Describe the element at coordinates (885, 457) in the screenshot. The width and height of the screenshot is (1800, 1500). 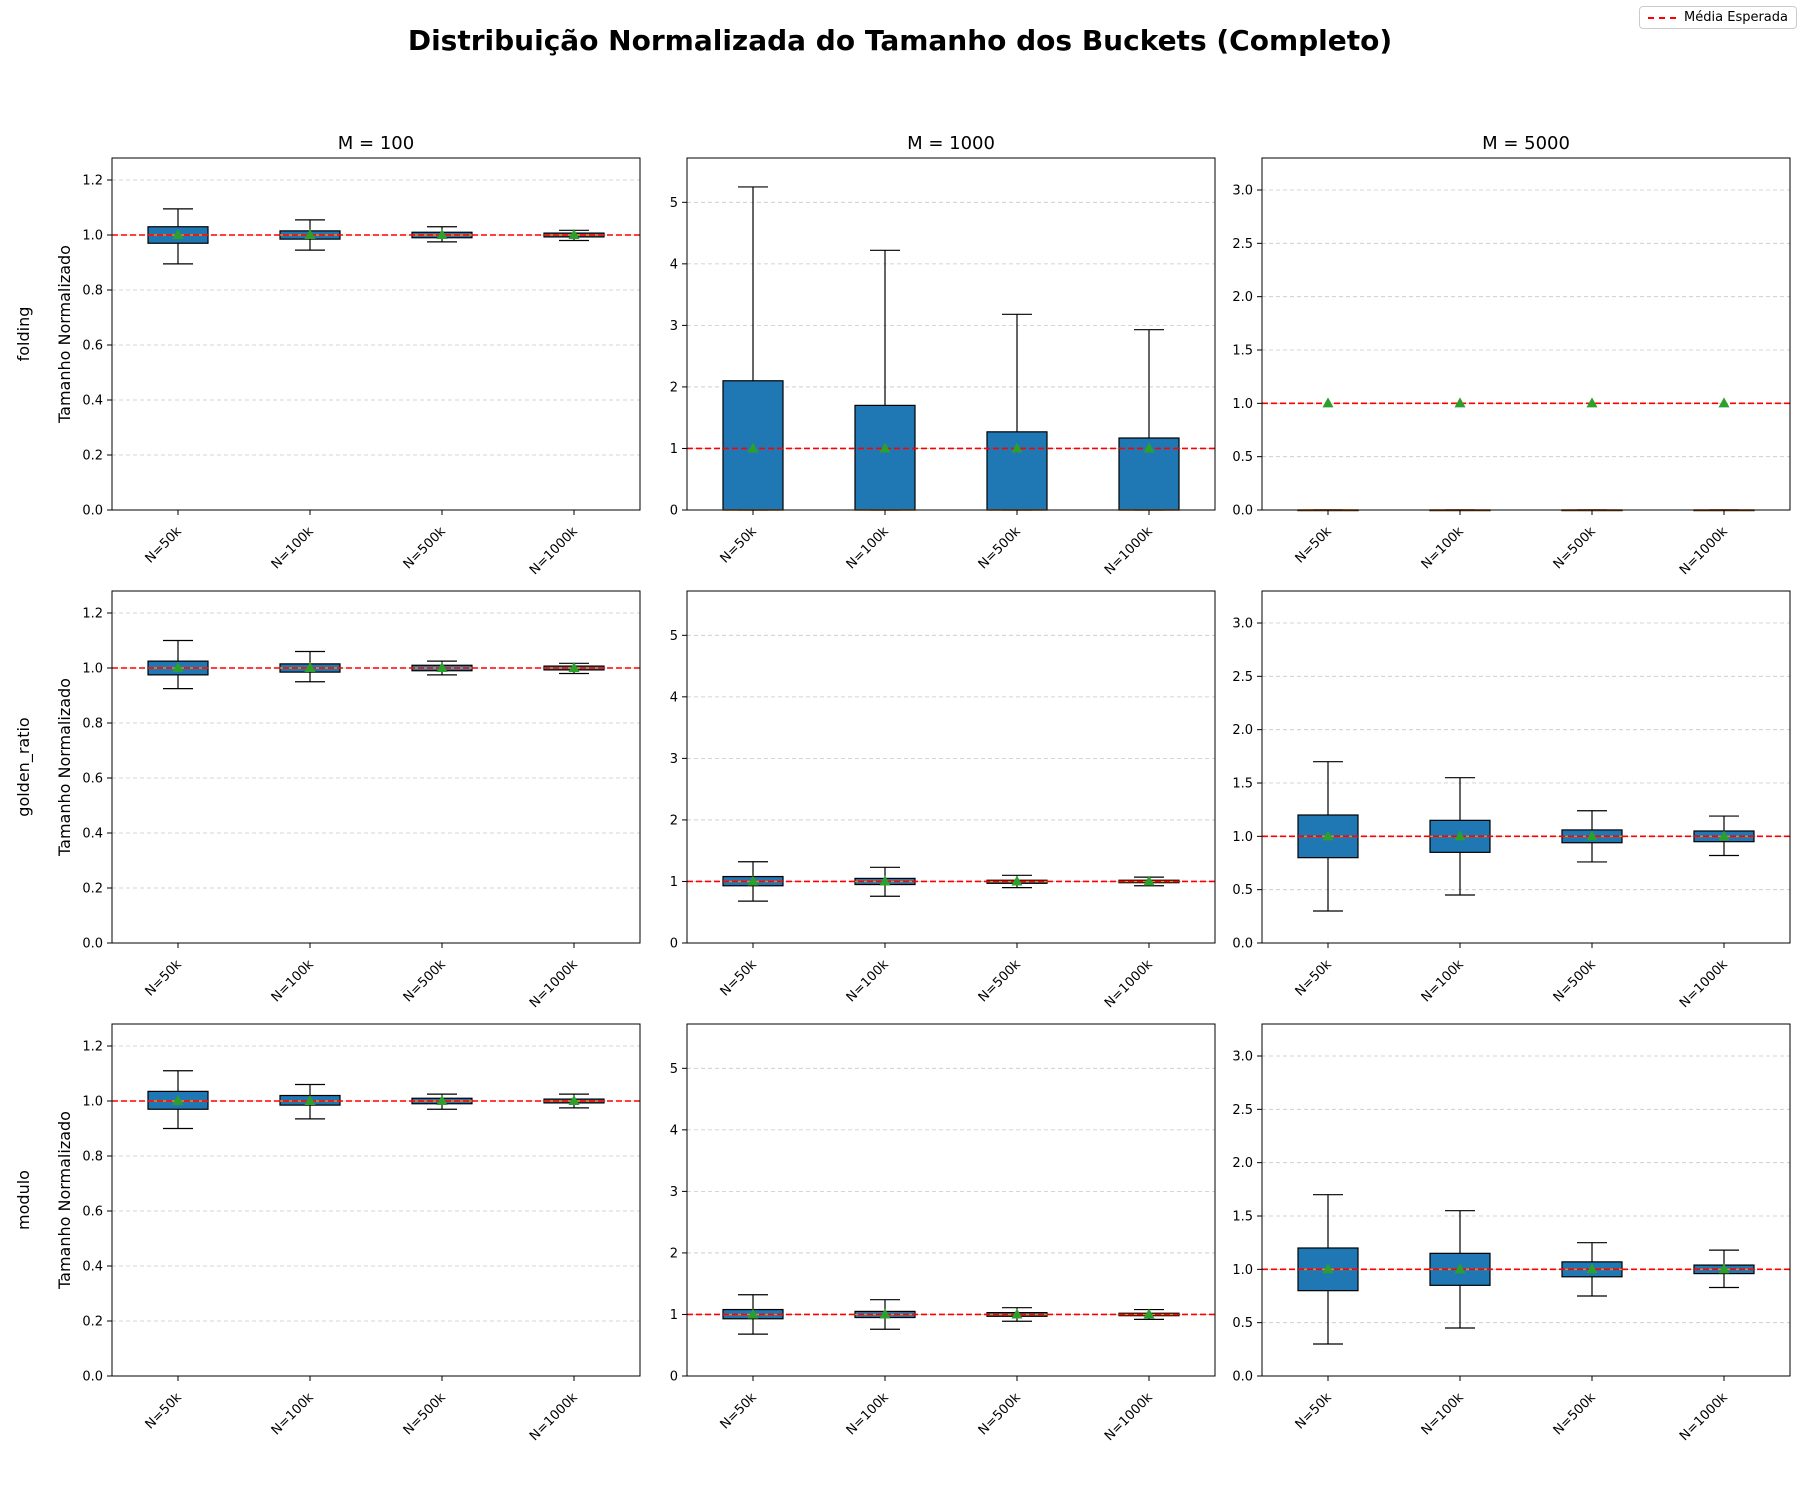
I see `box` at that location.